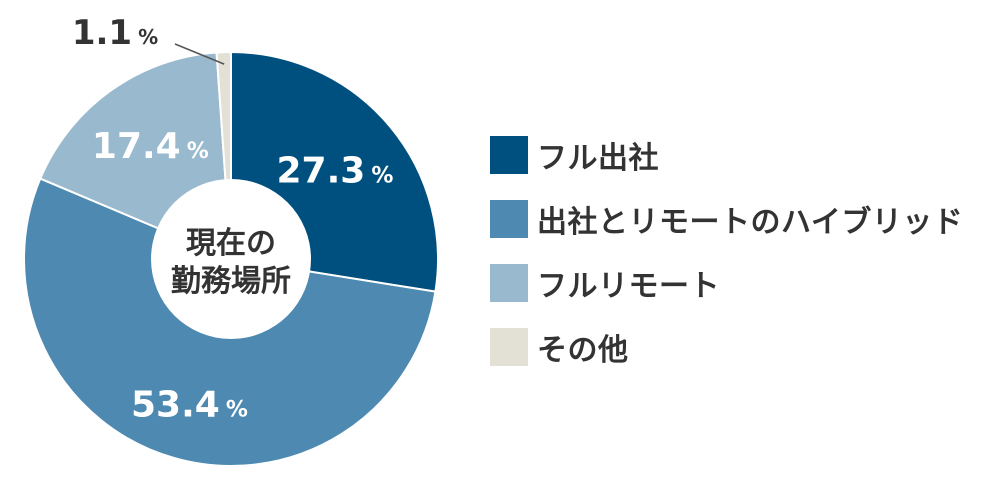  I want to click on legend-item-other: その他, so click(740, 347).